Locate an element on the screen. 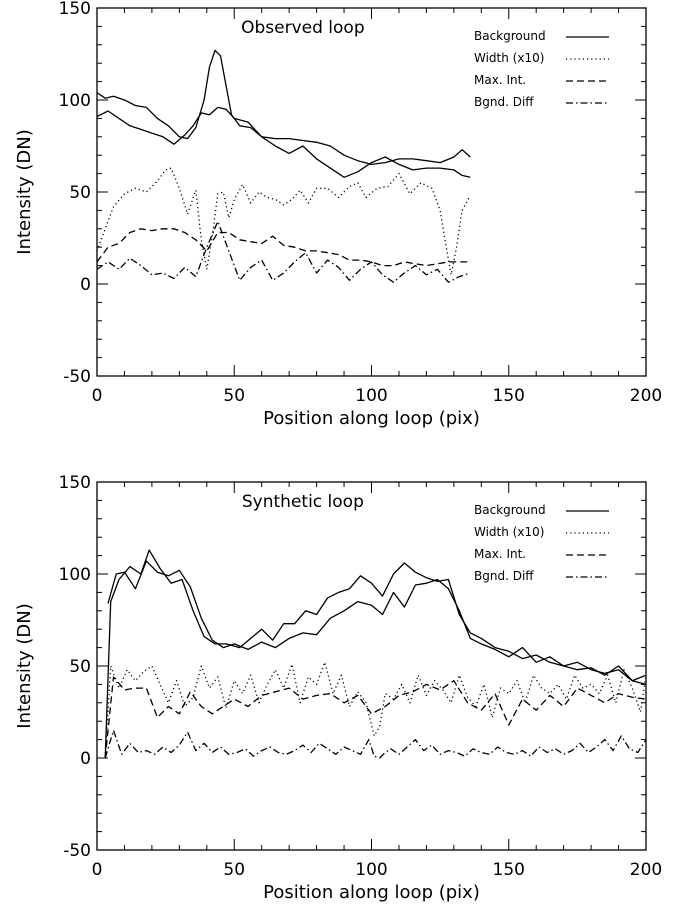 The height and width of the screenshot is (912, 686). chart-title: Observed loop is located at coordinates (303, 28).